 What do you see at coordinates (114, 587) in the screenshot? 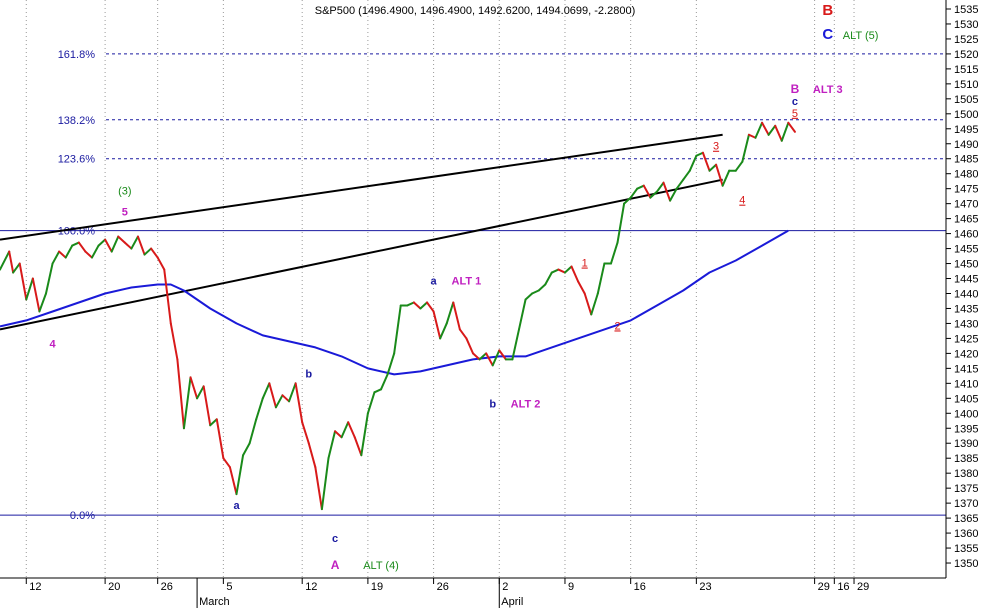
I see `x-tick-label: 20` at bounding box center [114, 587].